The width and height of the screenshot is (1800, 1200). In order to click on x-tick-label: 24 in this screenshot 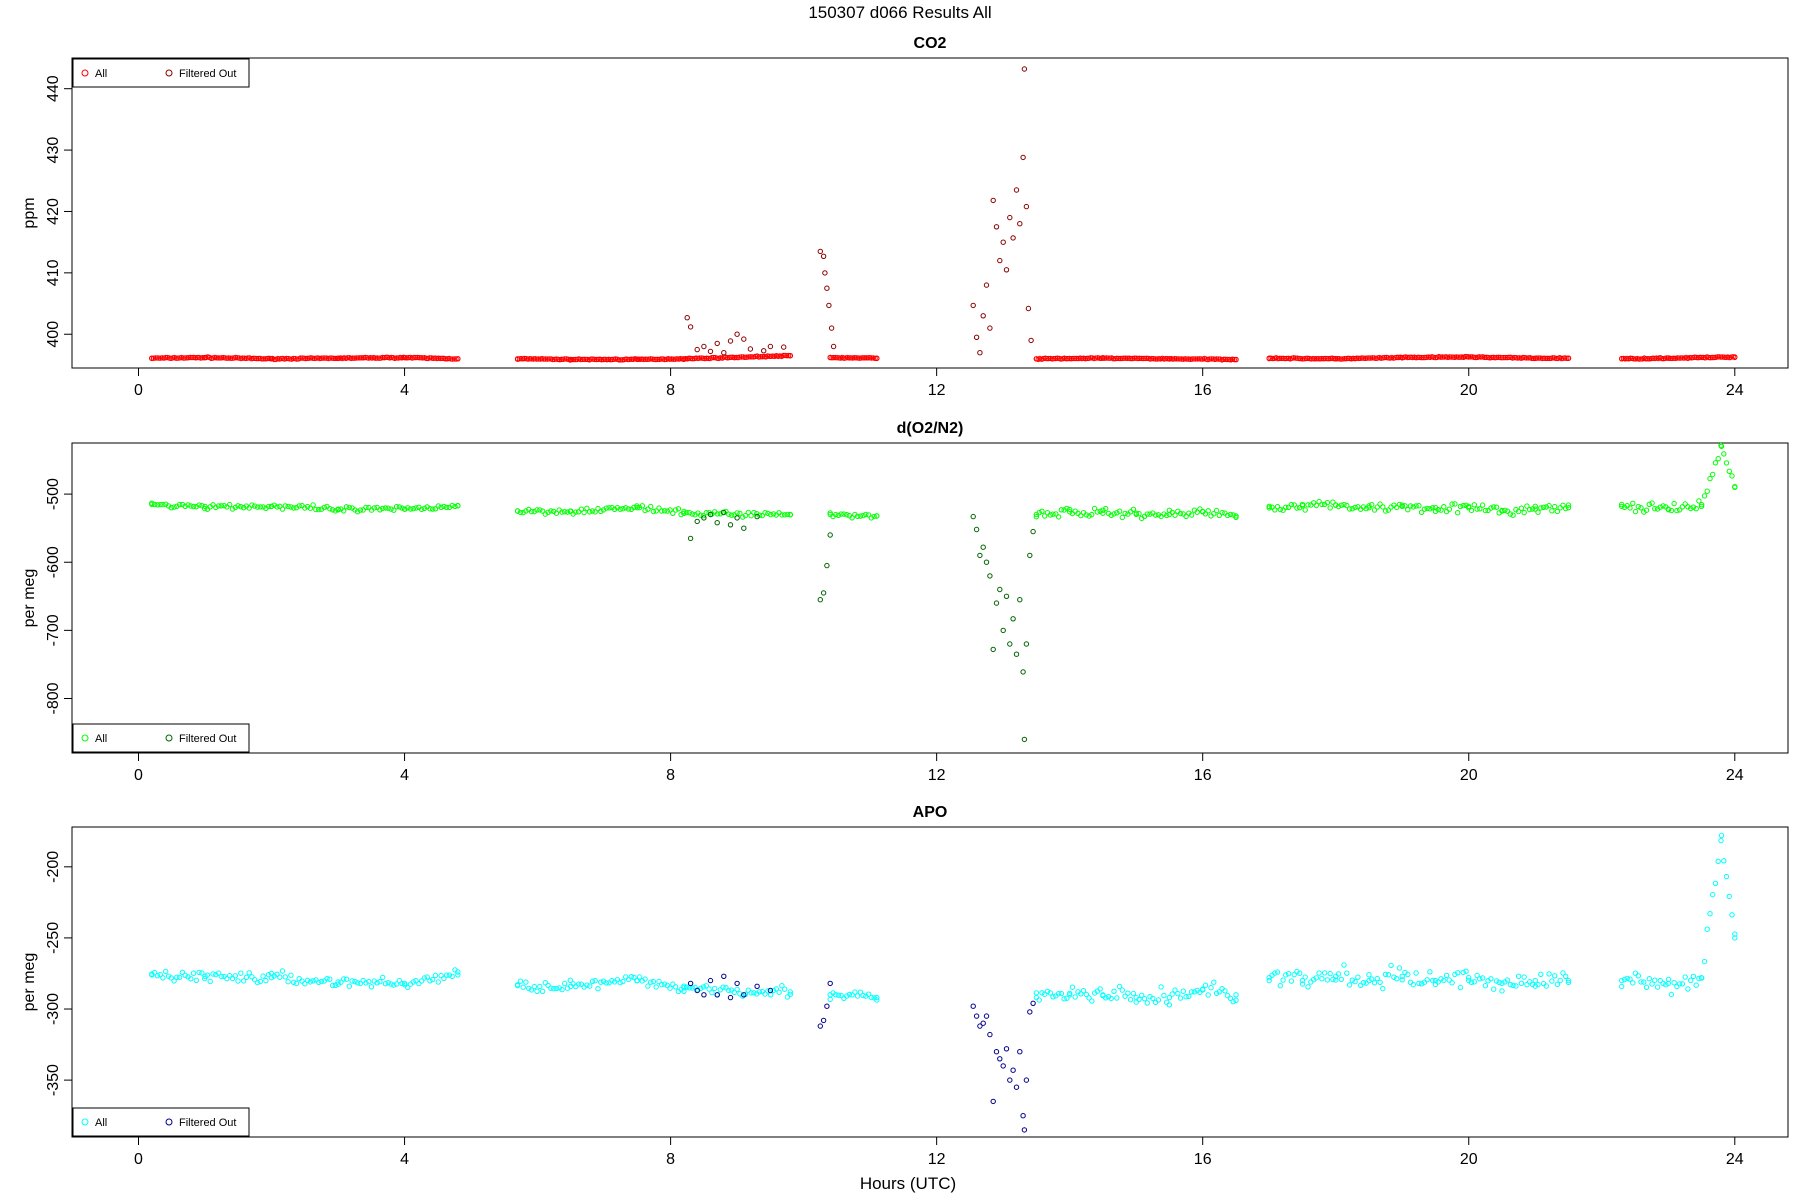, I will do `click(1735, 390)`.